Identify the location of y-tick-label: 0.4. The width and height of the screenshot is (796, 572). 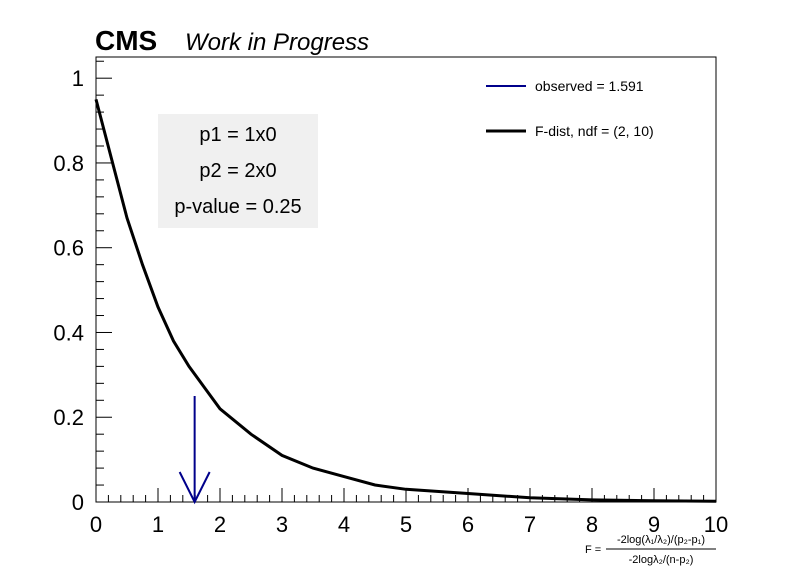
(68, 332).